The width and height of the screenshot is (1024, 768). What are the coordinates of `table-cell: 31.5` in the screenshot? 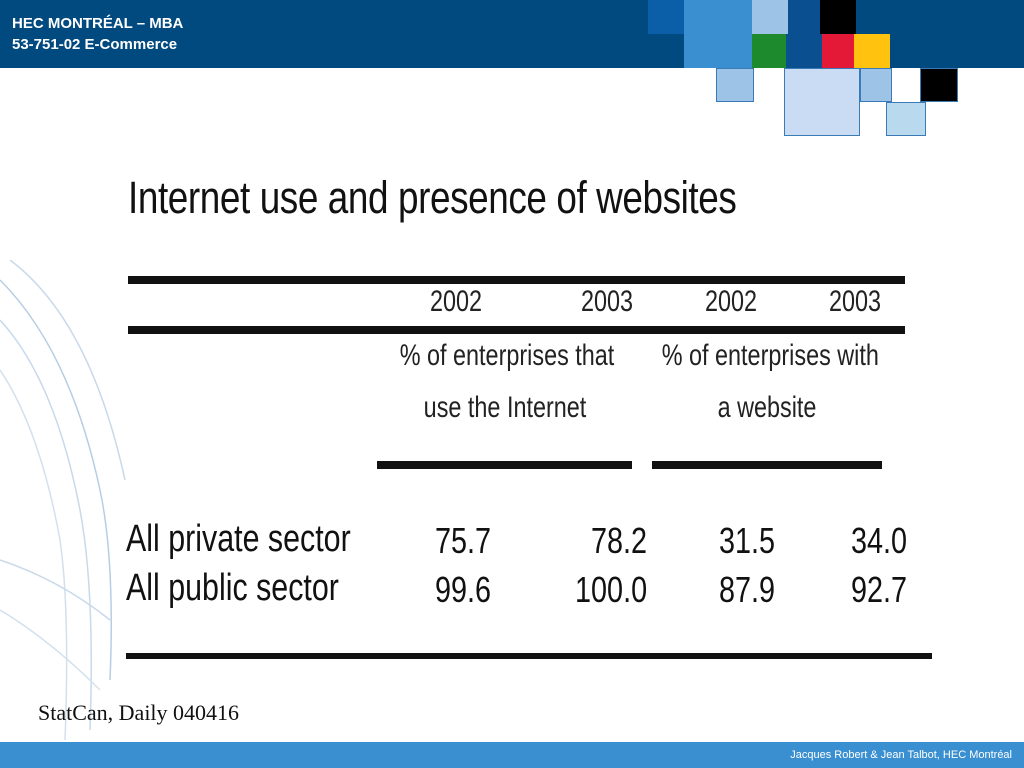 It's located at (746, 540).